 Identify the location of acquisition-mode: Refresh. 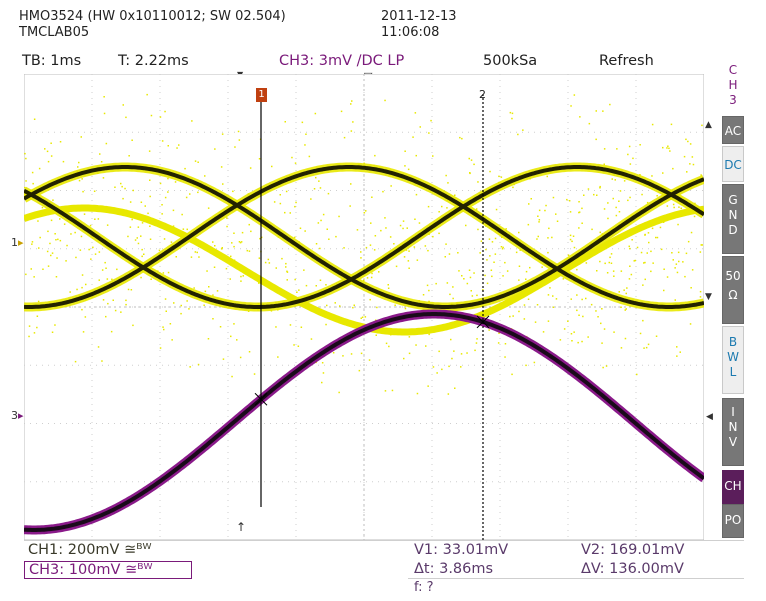
(626, 61).